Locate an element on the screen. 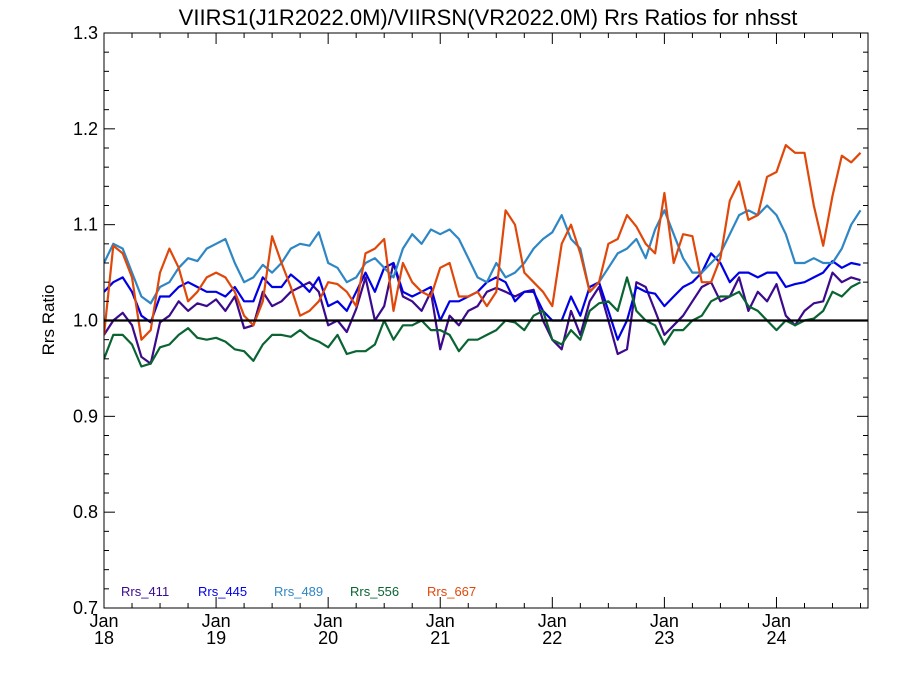 The height and width of the screenshot is (675, 900). y-axis-label: Rrs Ratio is located at coordinates (48, 320).